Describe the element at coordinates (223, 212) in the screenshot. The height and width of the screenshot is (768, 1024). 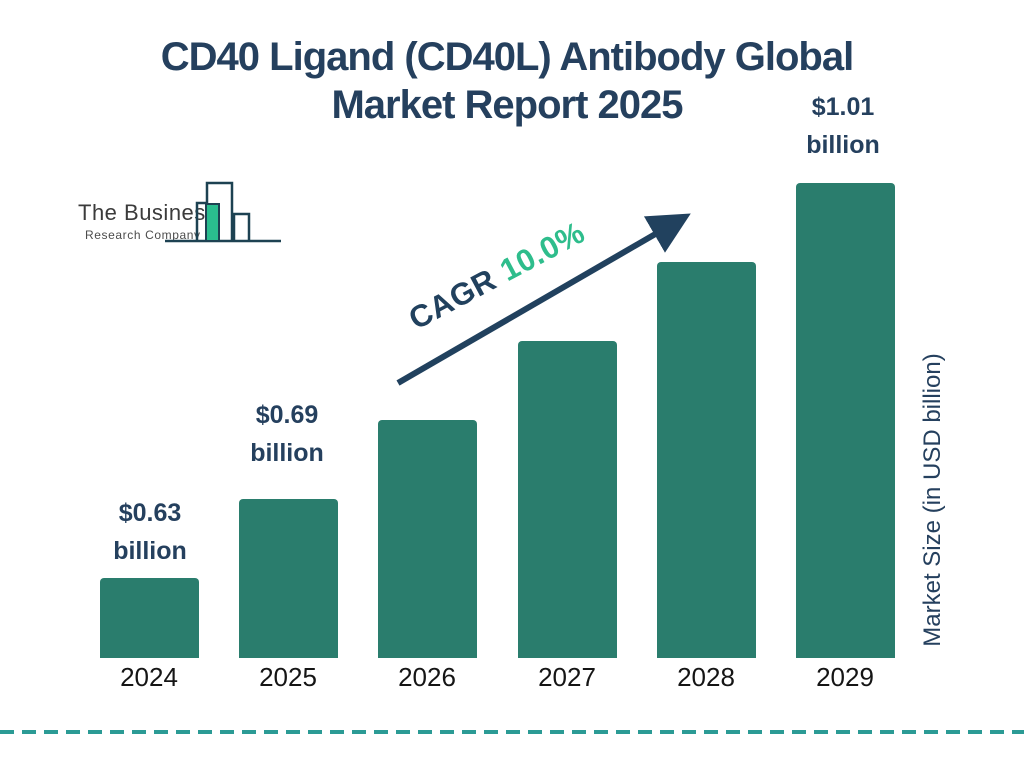
I see `bar-chart-logo-icon` at that location.